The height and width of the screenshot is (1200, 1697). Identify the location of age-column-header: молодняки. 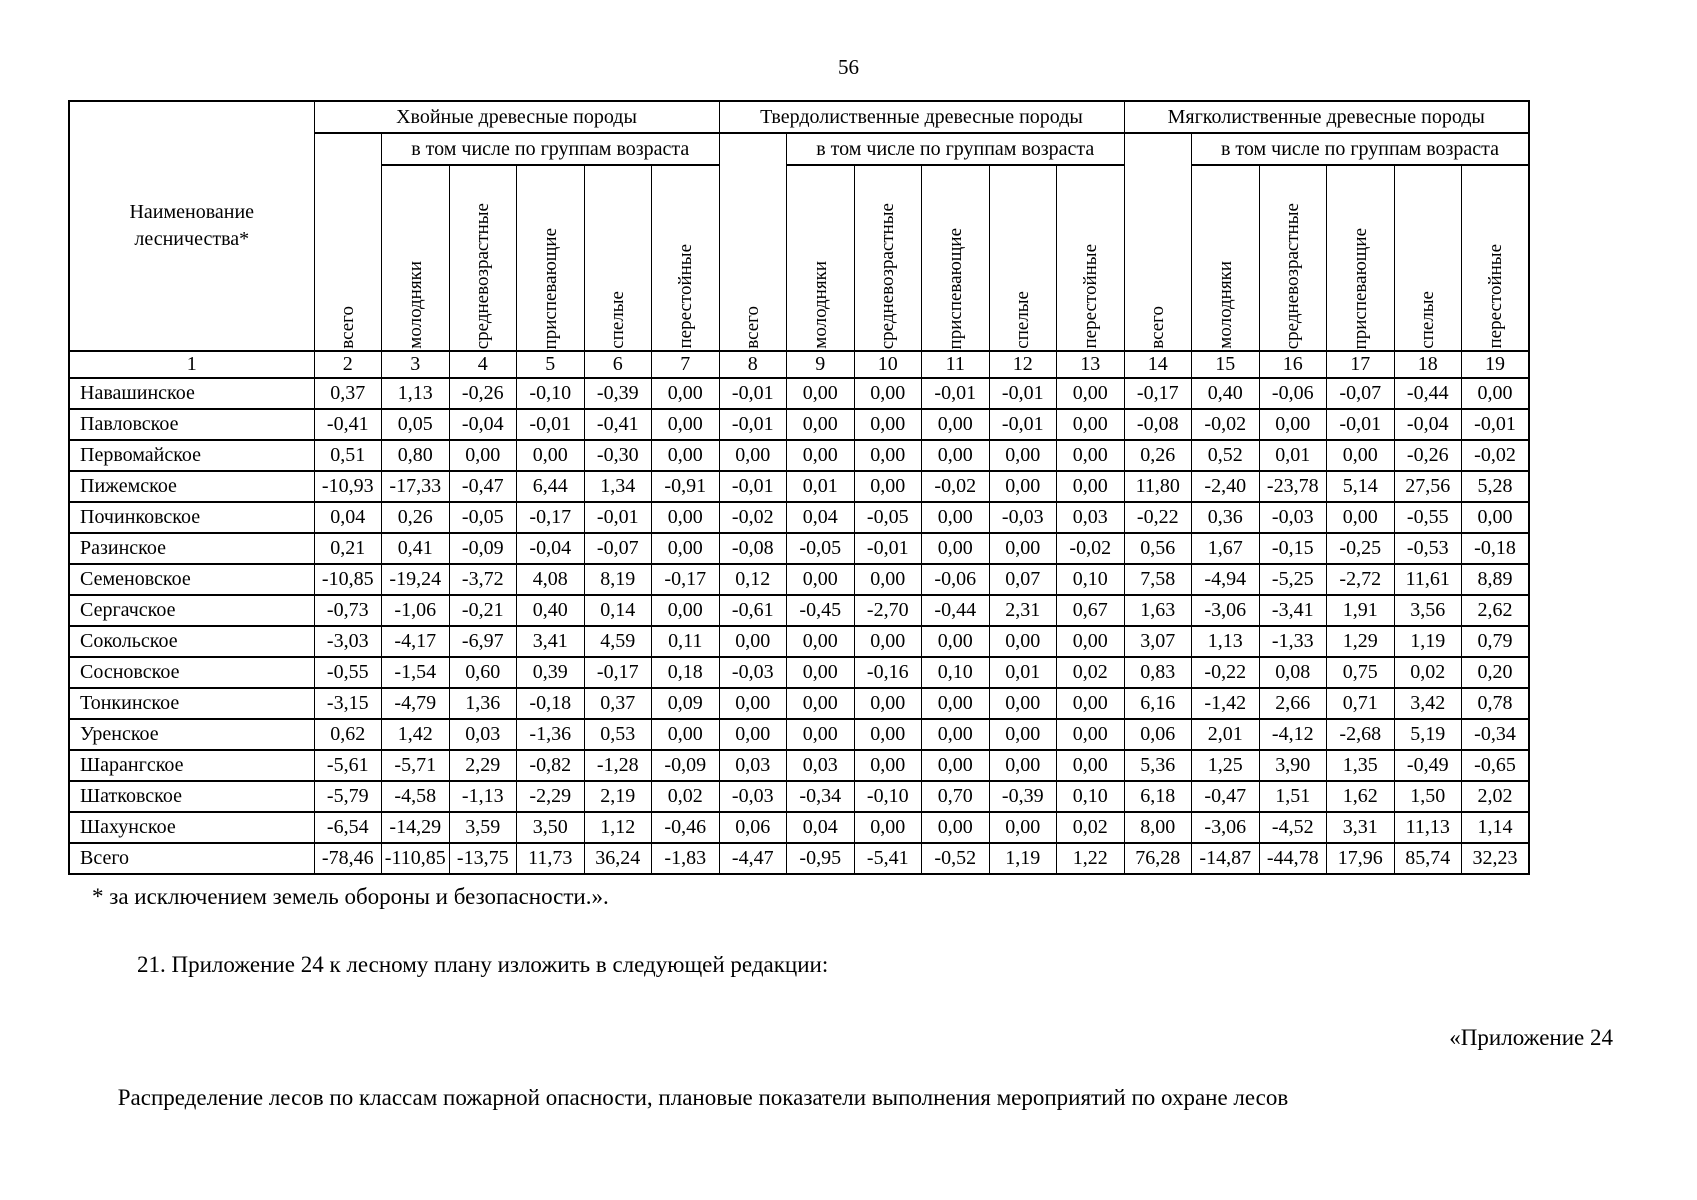
(1225, 258).